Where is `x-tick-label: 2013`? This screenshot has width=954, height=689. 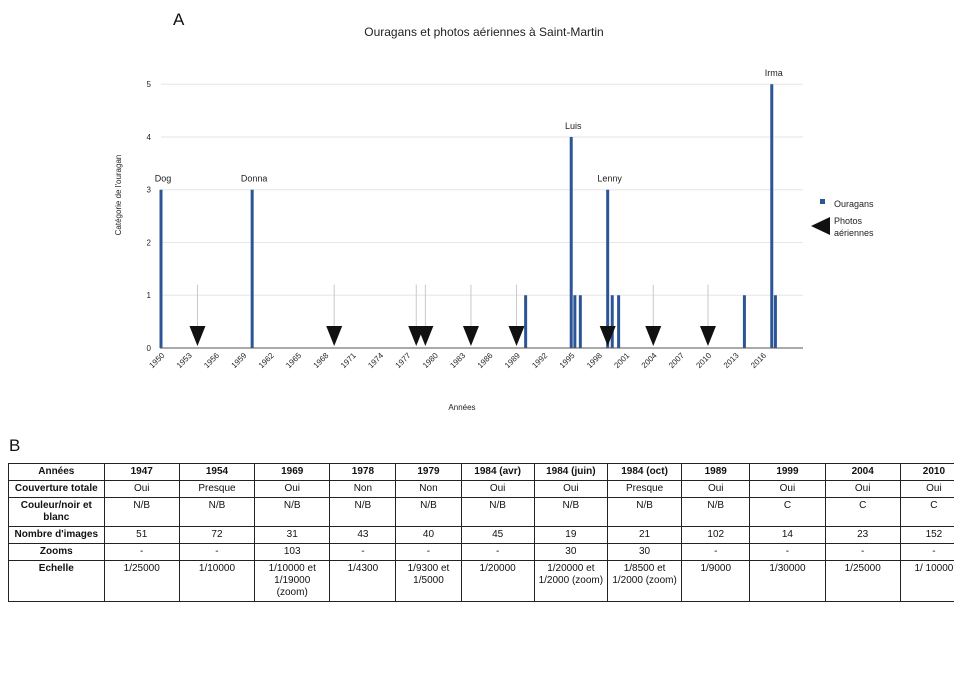
x-tick-label: 2013 is located at coordinates (731, 360).